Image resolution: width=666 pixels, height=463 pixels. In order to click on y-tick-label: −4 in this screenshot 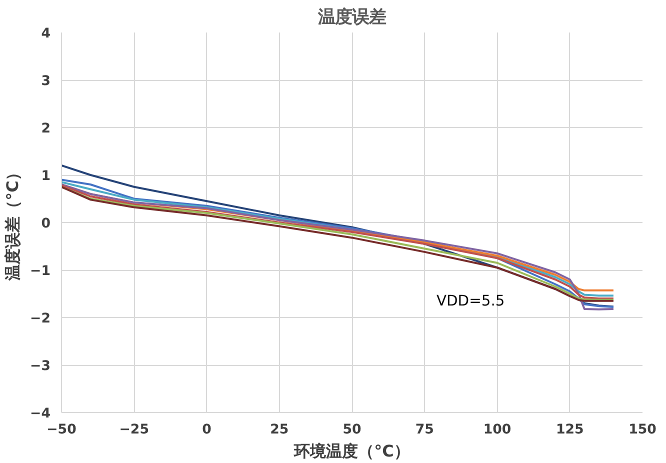, I will do `click(40, 414)`.